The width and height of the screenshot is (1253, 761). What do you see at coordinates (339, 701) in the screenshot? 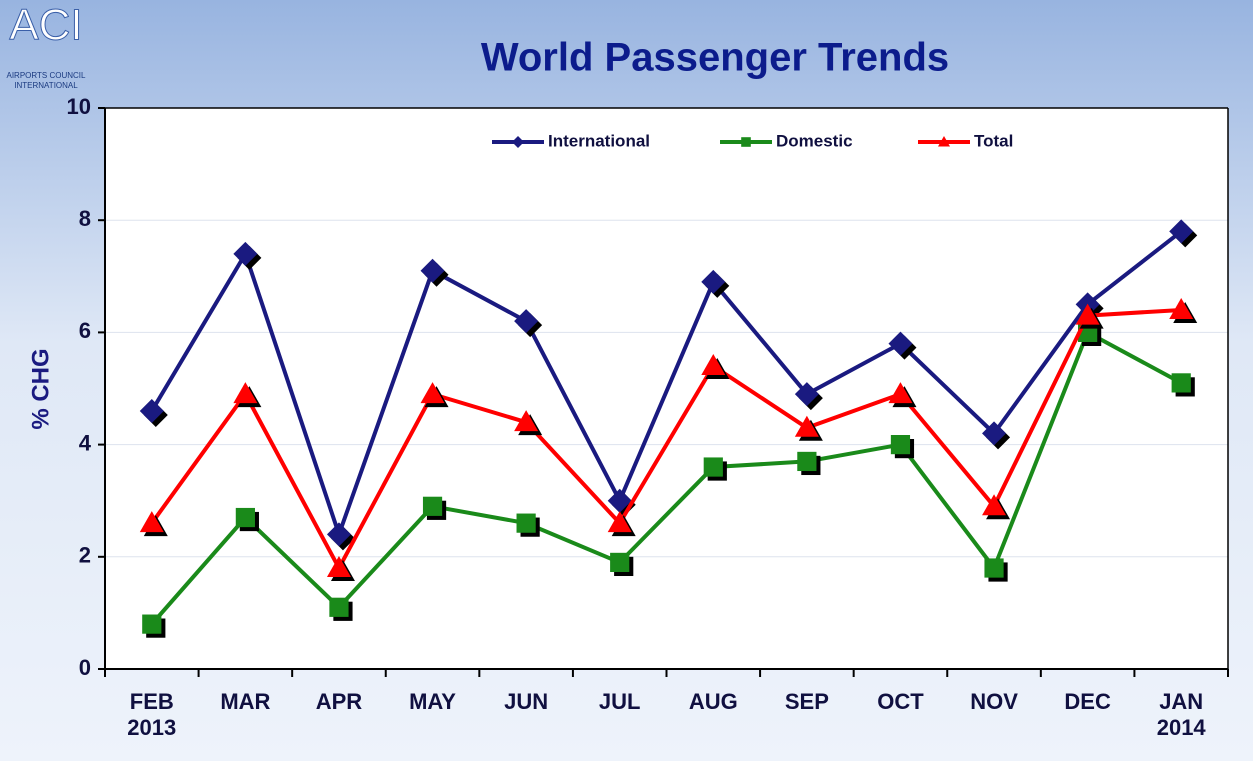
I see `x-tick-label: APR` at bounding box center [339, 701].